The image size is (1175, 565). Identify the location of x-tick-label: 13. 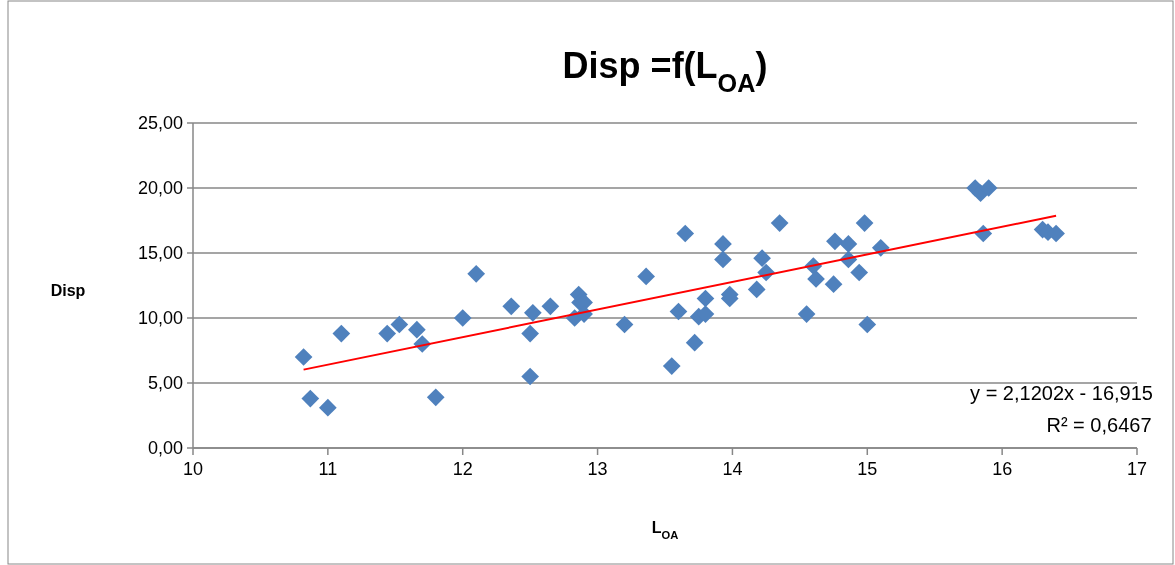
(597, 469).